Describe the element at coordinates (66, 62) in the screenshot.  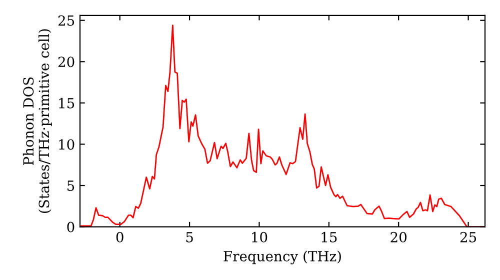
I see `y-tick-label: 20` at that location.